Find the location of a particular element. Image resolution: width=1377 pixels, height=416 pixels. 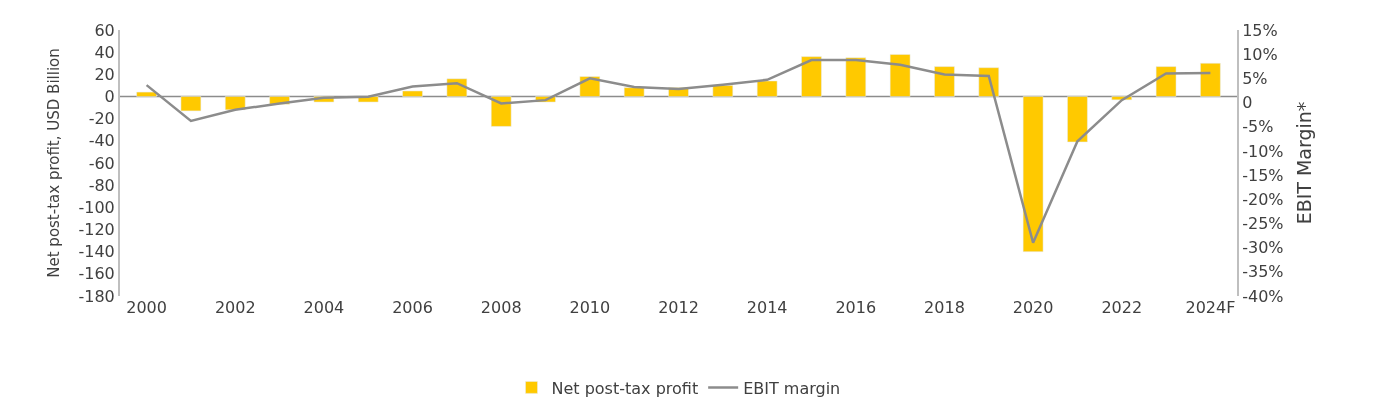

y-tick-label: -180 is located at coordinates (96, 296).